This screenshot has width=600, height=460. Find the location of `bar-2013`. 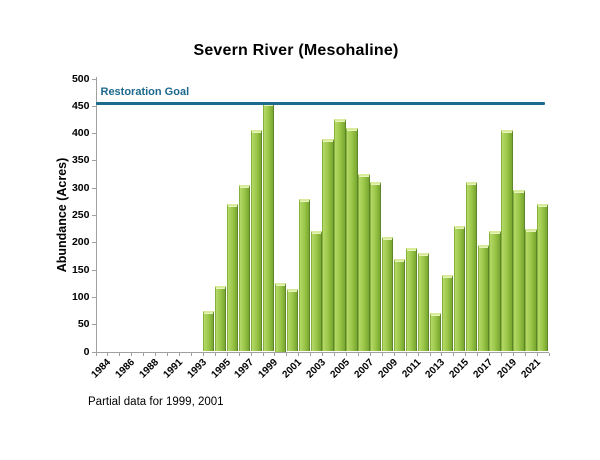

bar-2013 is located at coordinates (435, 332).